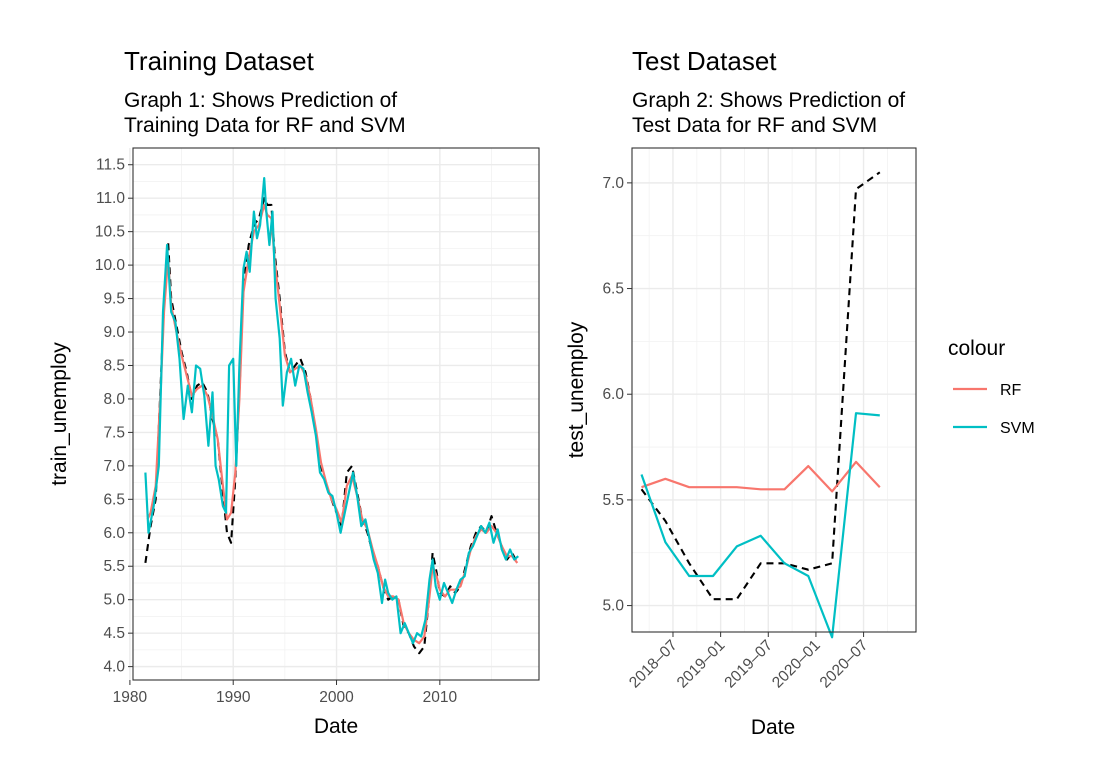  I want to click on test-chart-series, so click(760, 405).